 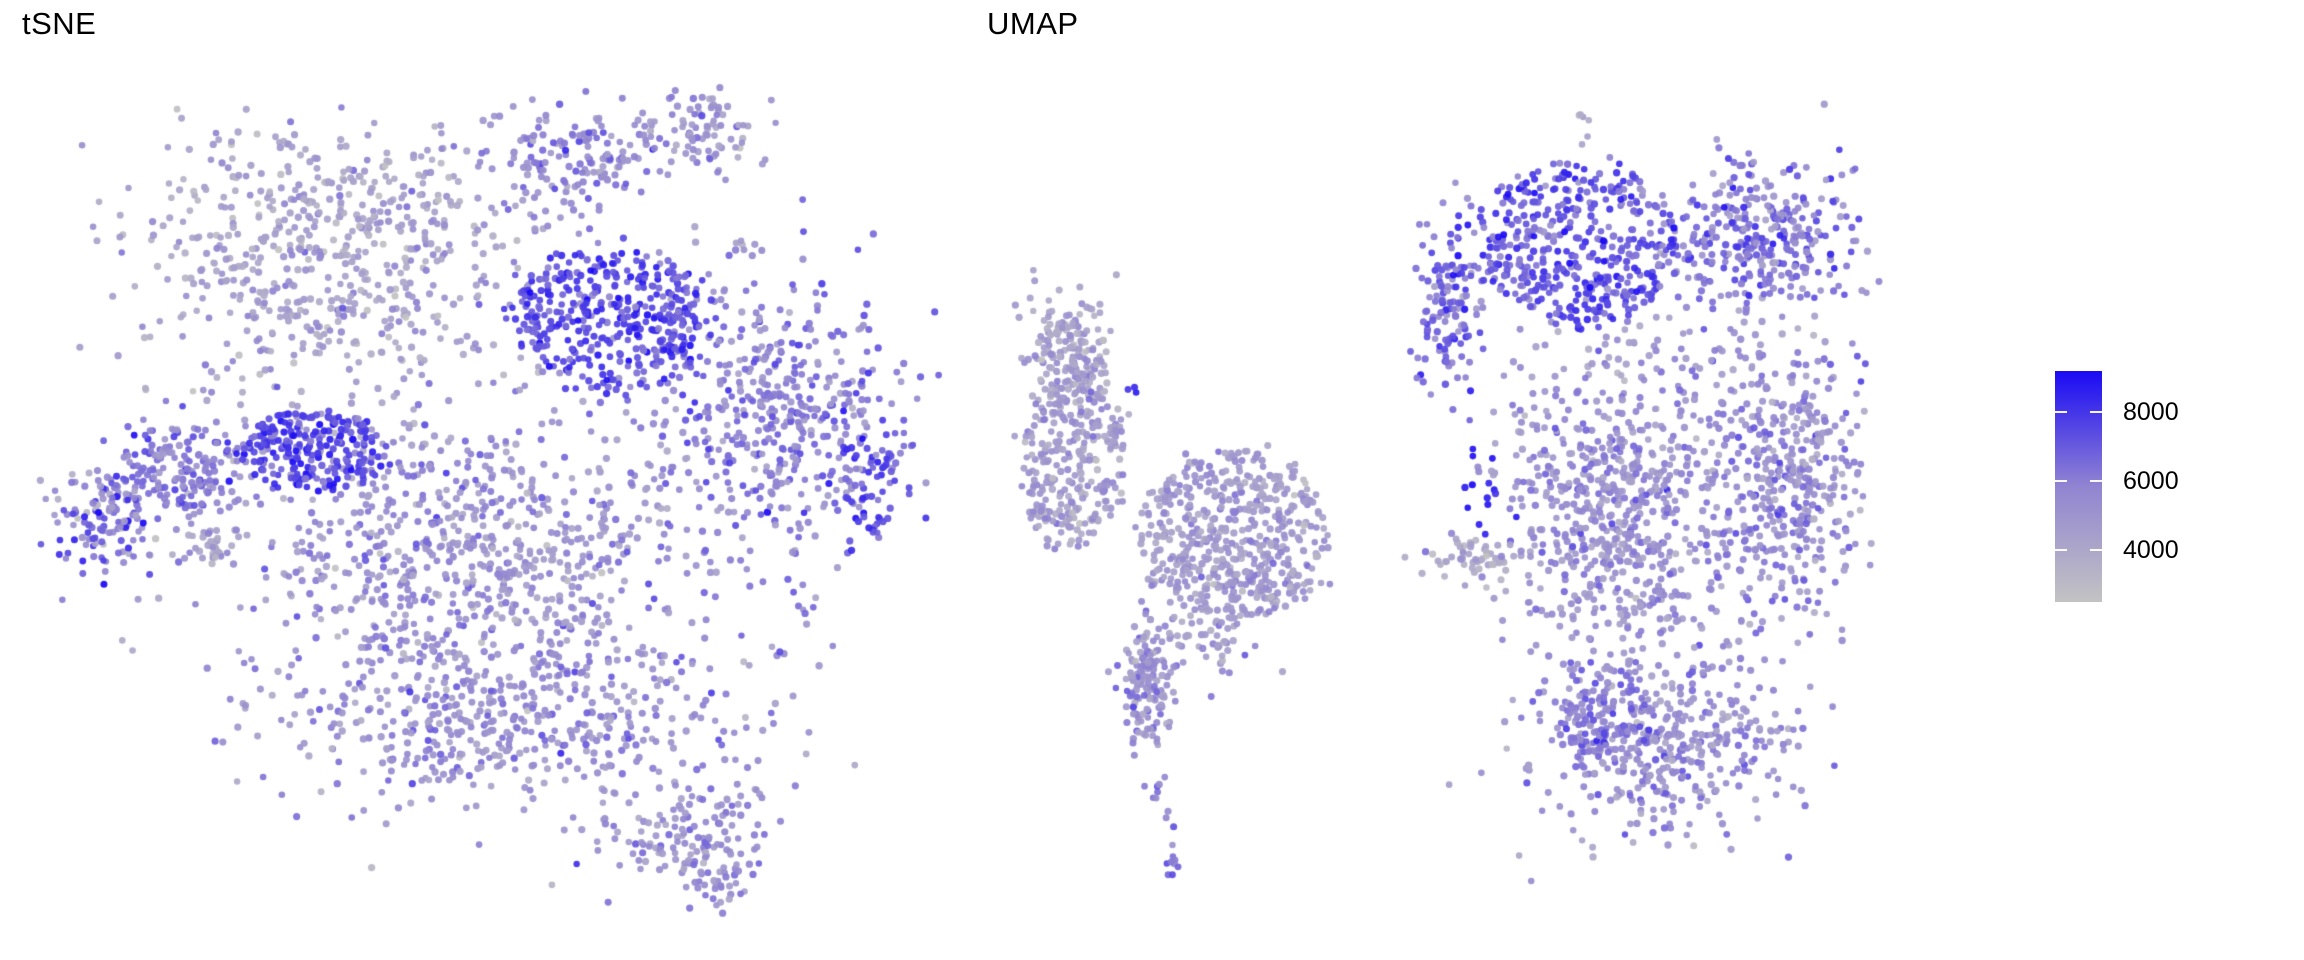 I want to click on colorbar-legend: 8000 6000 4000, so click(x=2155, y=487).